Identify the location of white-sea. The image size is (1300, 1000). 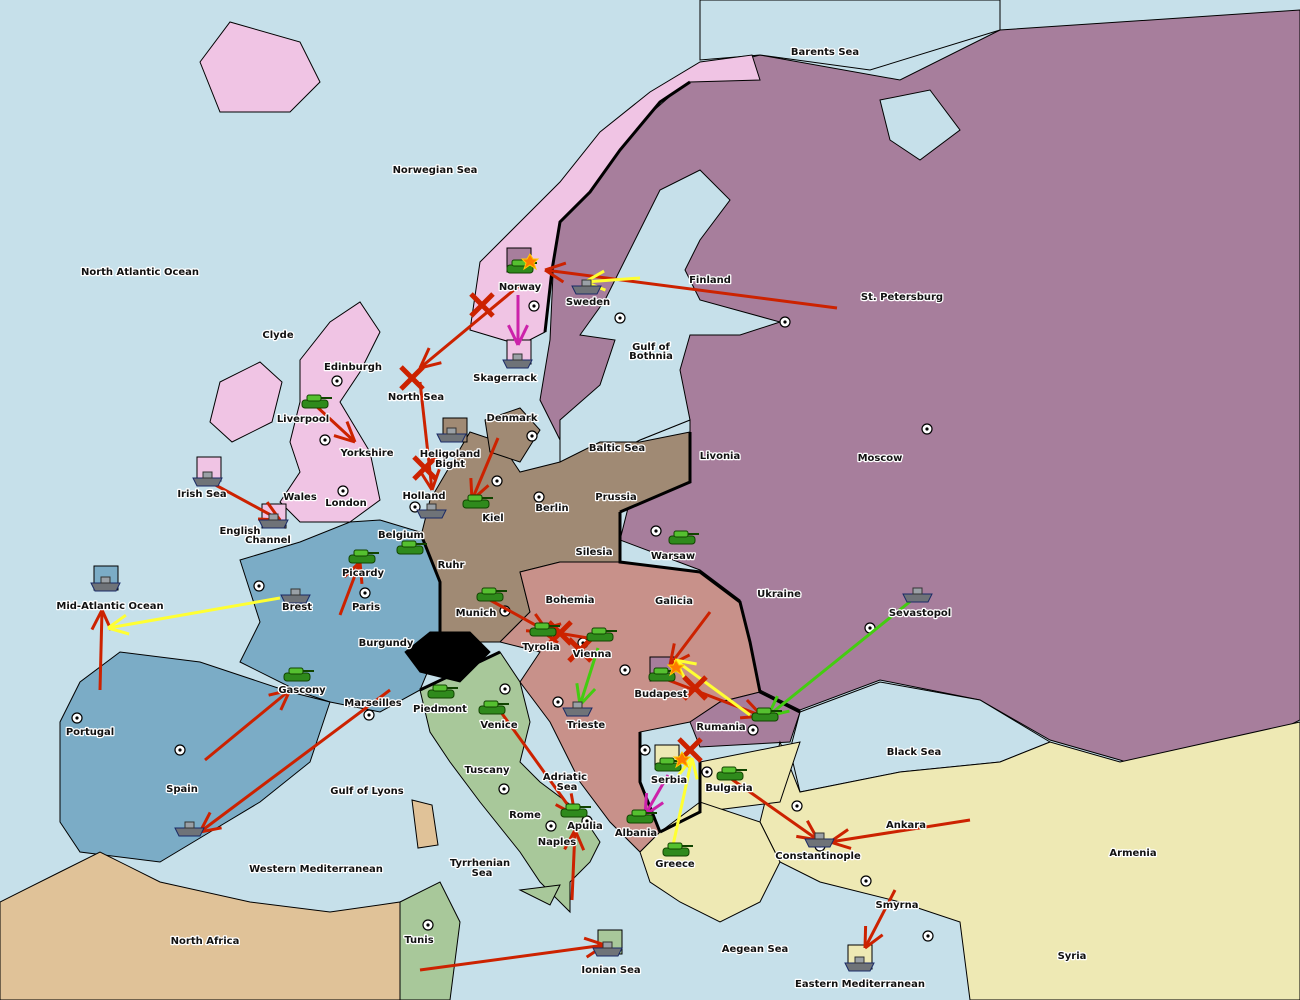
(920, 125).